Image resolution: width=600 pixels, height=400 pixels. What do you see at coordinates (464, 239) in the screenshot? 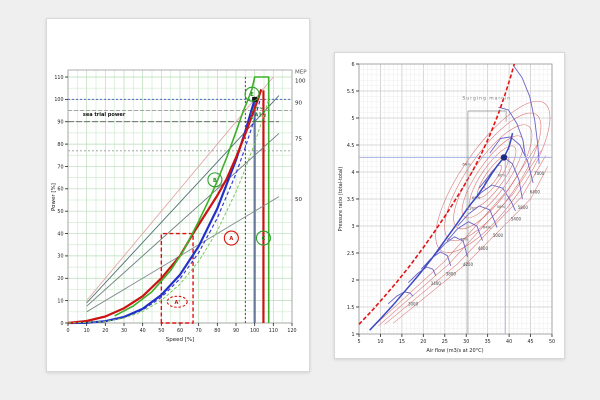
I see `svg-text: 70%` at bounding box center [464, 239].